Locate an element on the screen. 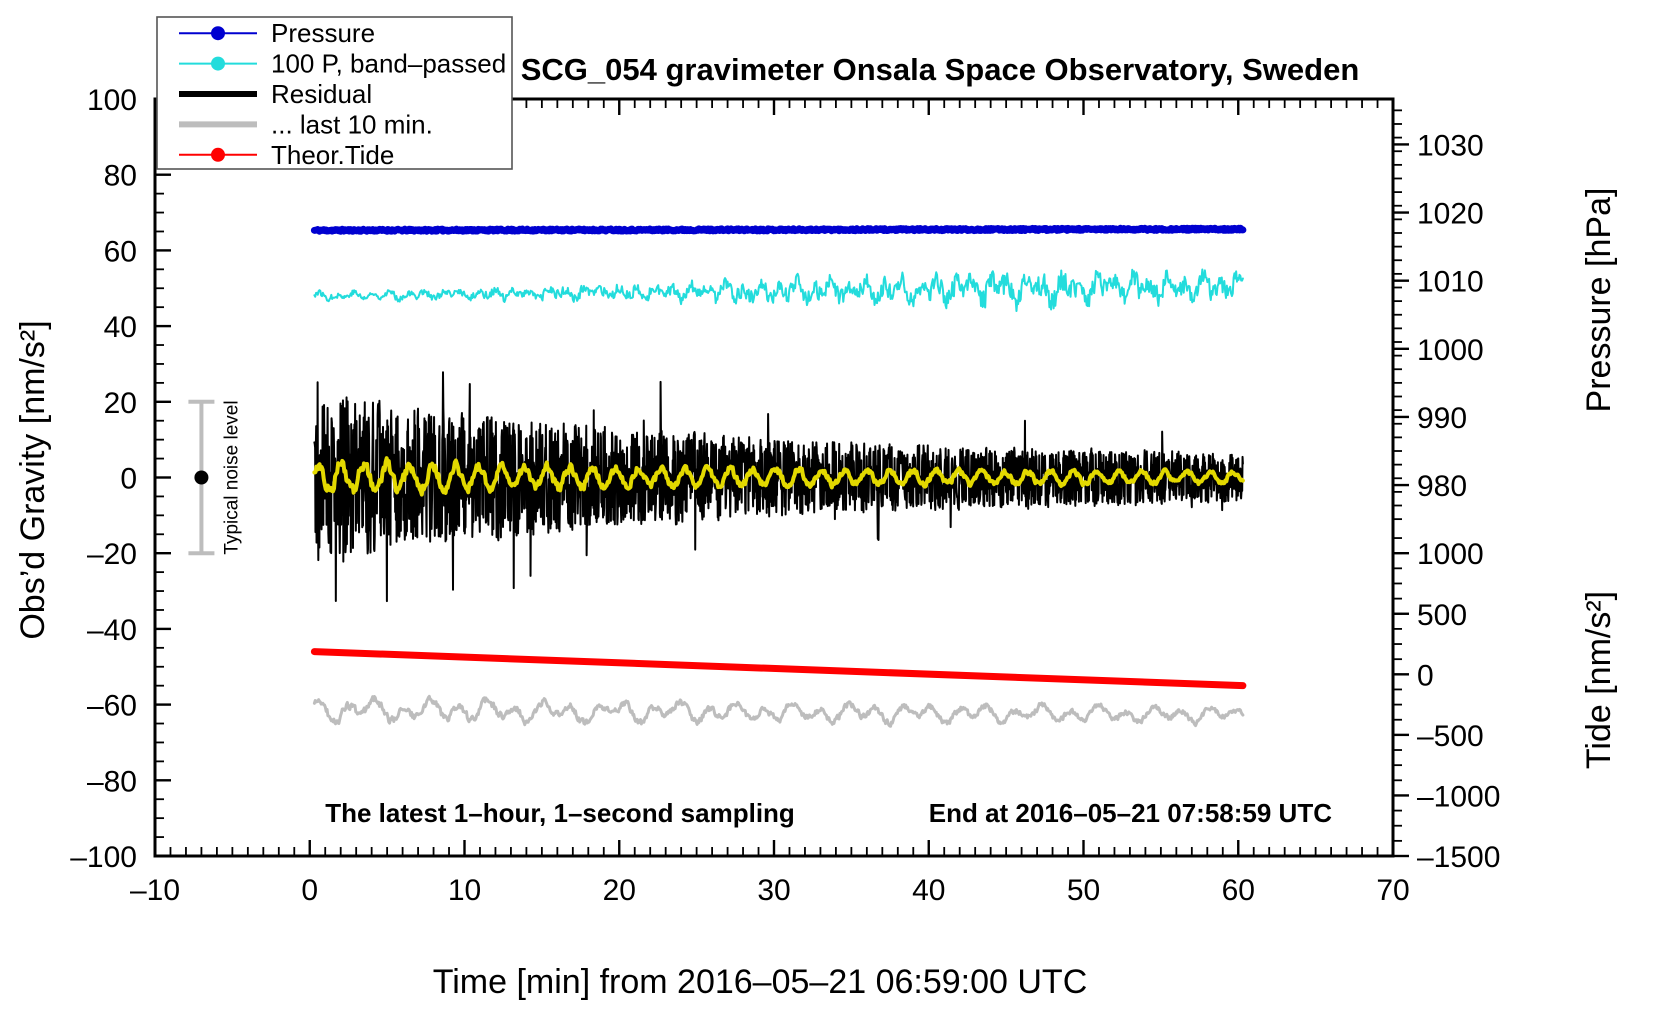 The height and width of the screenshot is (1020, 1660). y-tick-label: 40 is located at coordinates (120, 327).